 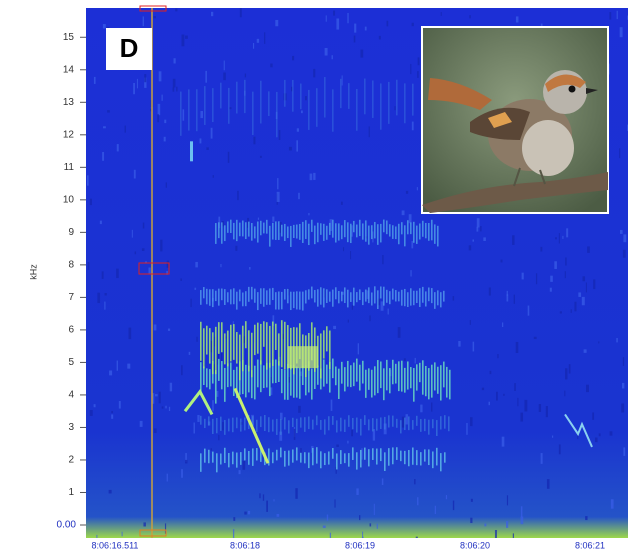 I want to click on panel-label: D, so click(x=129, y=48).